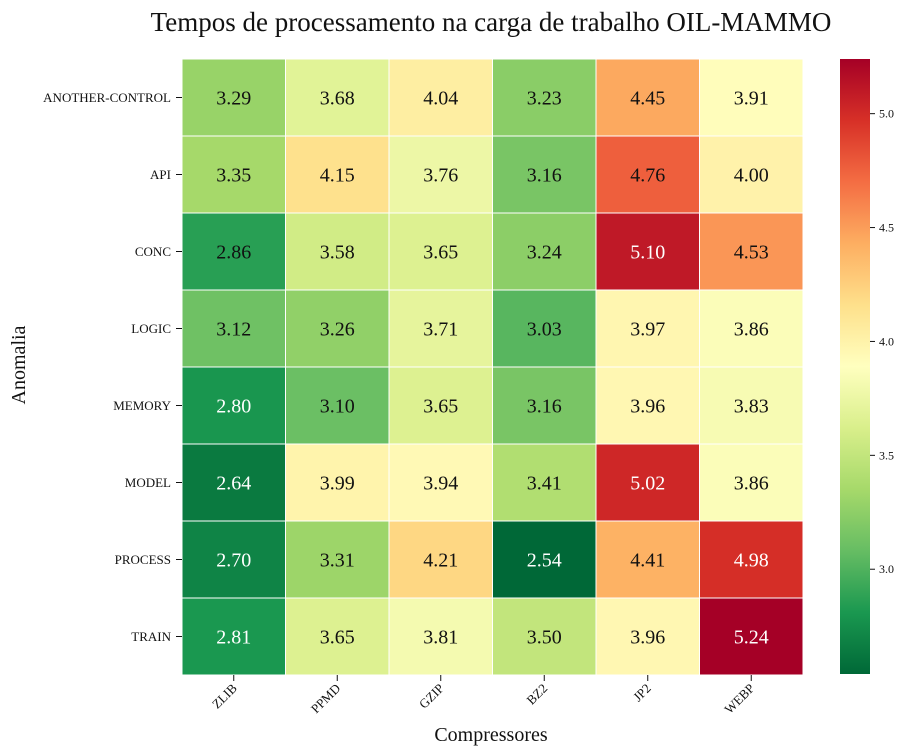 Image resolution: width=908 pixels, height=756 pixels. I want to click on colorbar-tick-label: 3.5, so click(886, 455).